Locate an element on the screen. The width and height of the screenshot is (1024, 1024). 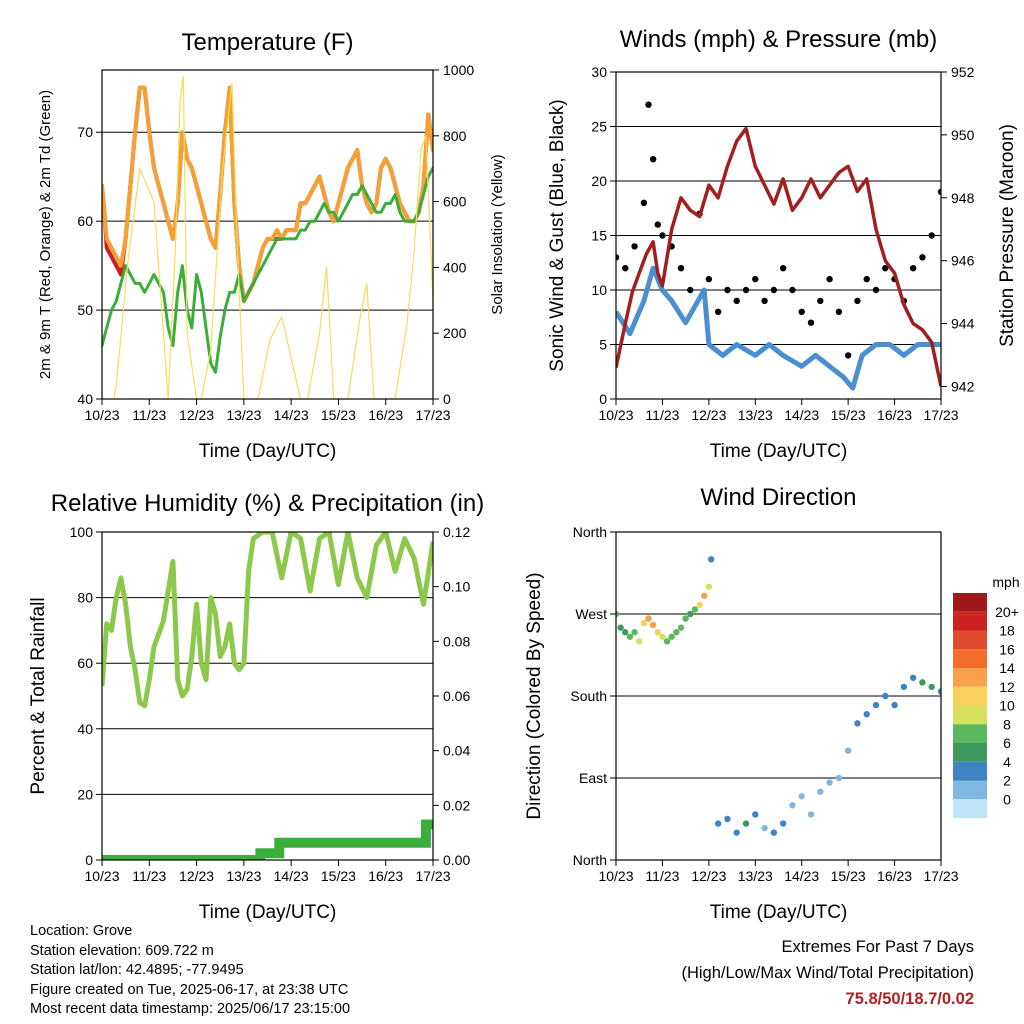
y2-tick-label: 948 is located at coordinates (963, 198).